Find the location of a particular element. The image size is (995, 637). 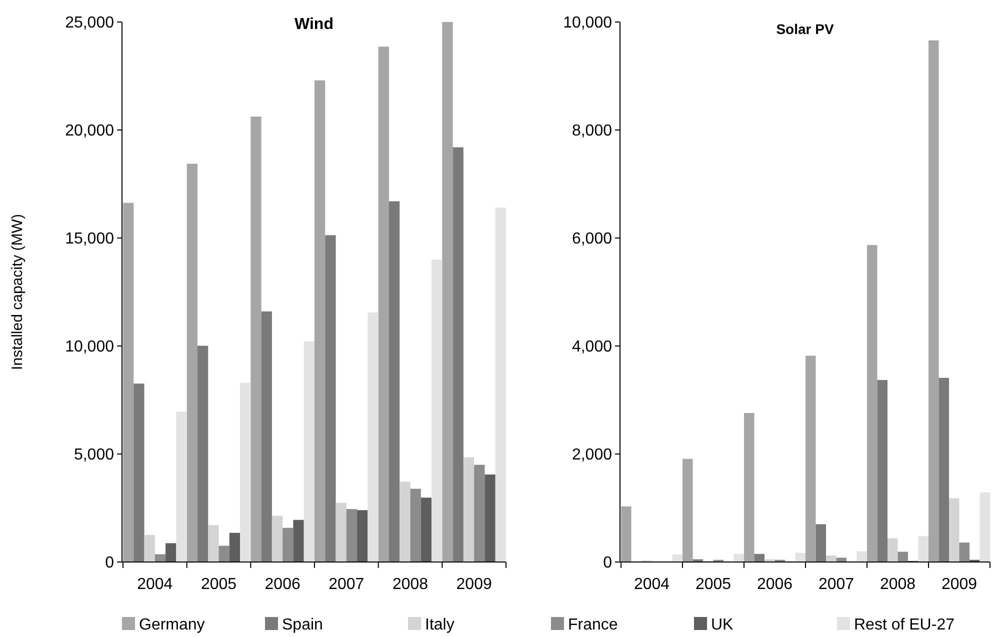

legend-label: Germany is located at coordinates (172, 625).